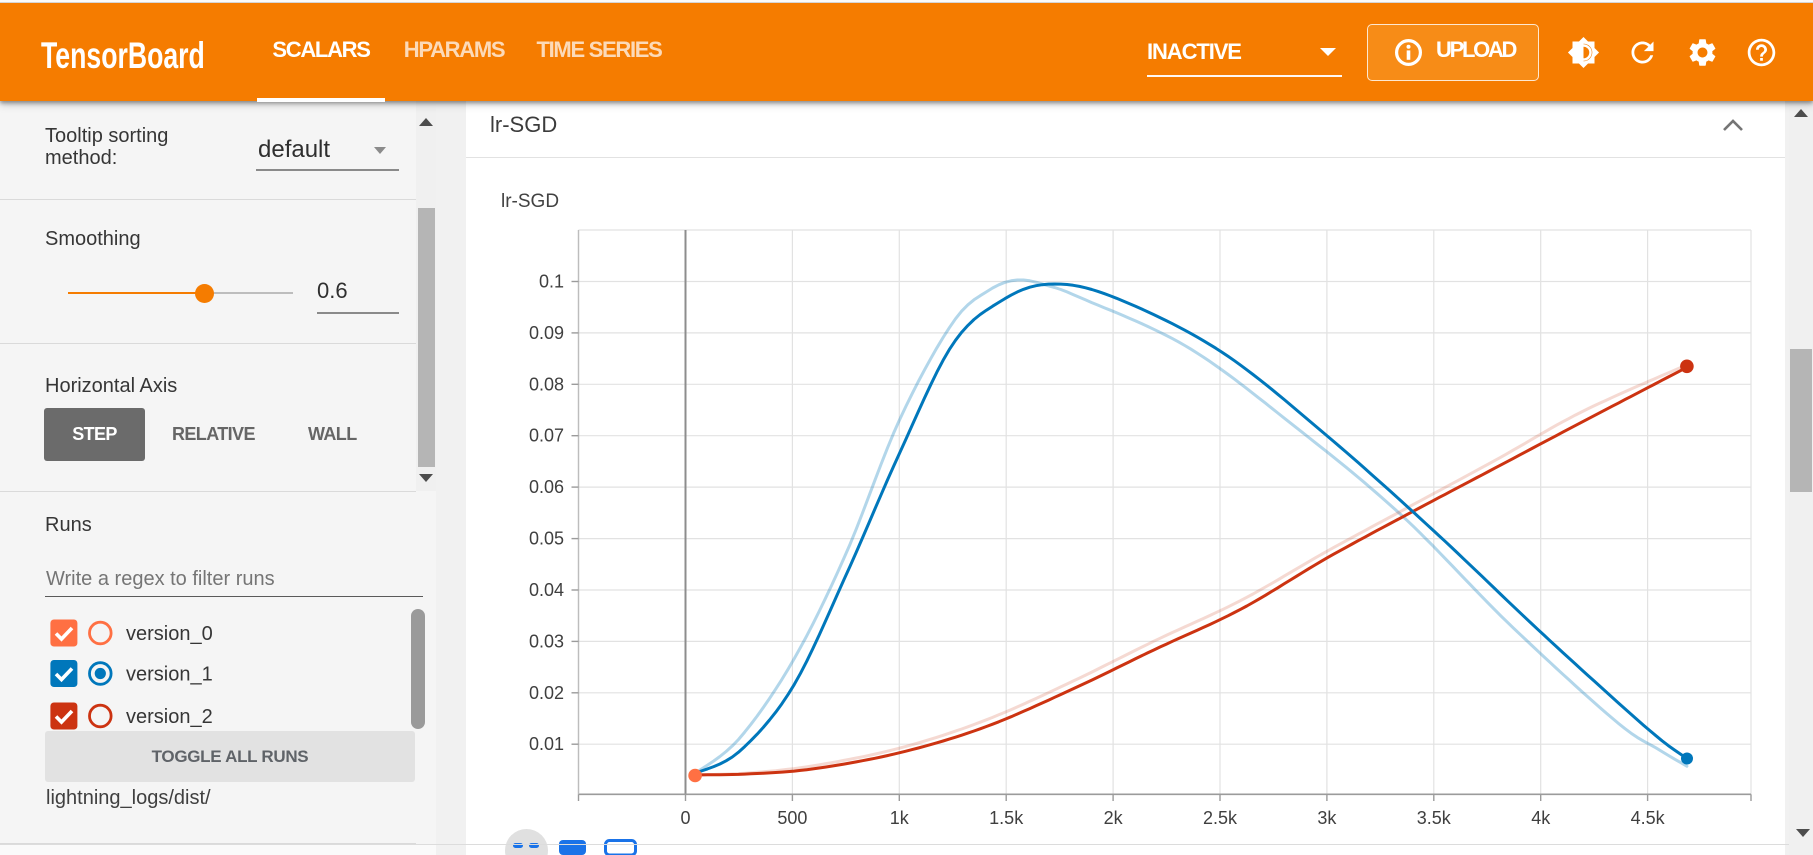 The width and height of the screenshot is (1813, 855). What do you see at coordinates (546, 487) in the screenshot?
I see `svg-text: 0.06` at bounding box center [546, 487].